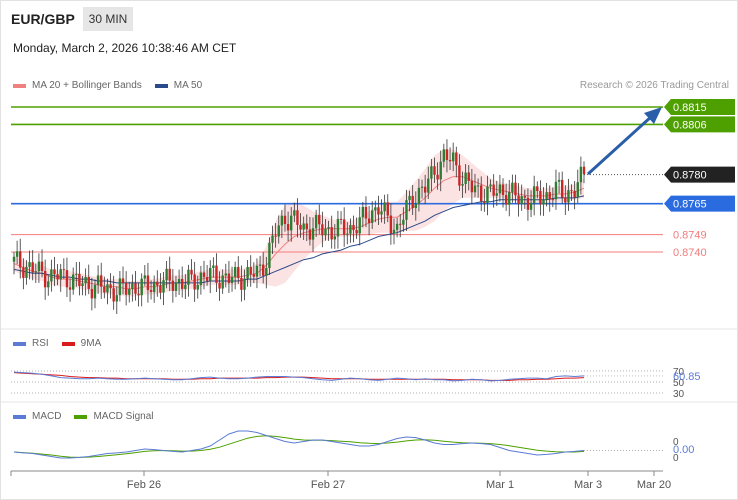 Image resolution: width=738 pixels, height=500 pixels. Describe the element at coordinates (690, 253) in the screenshot. I see `price-level-label-5: 0.8740` at that location.